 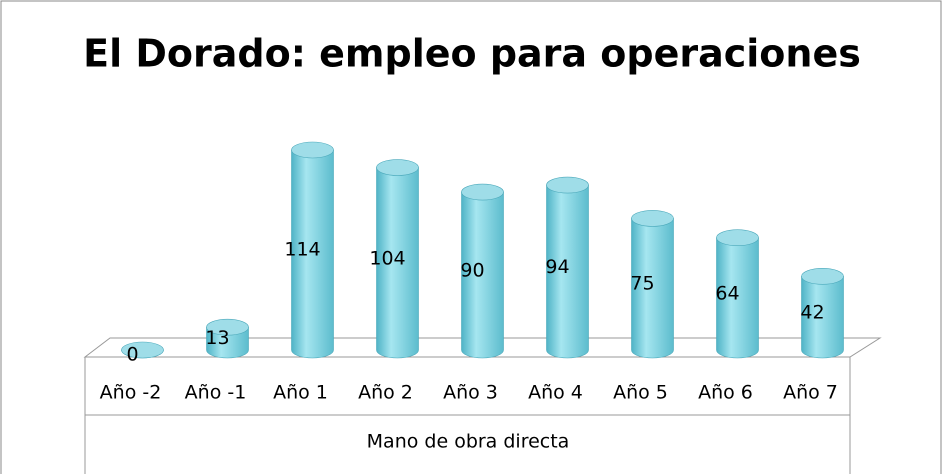 I want to click on x-tick-label: Año -1, so click(x=216, y=393).